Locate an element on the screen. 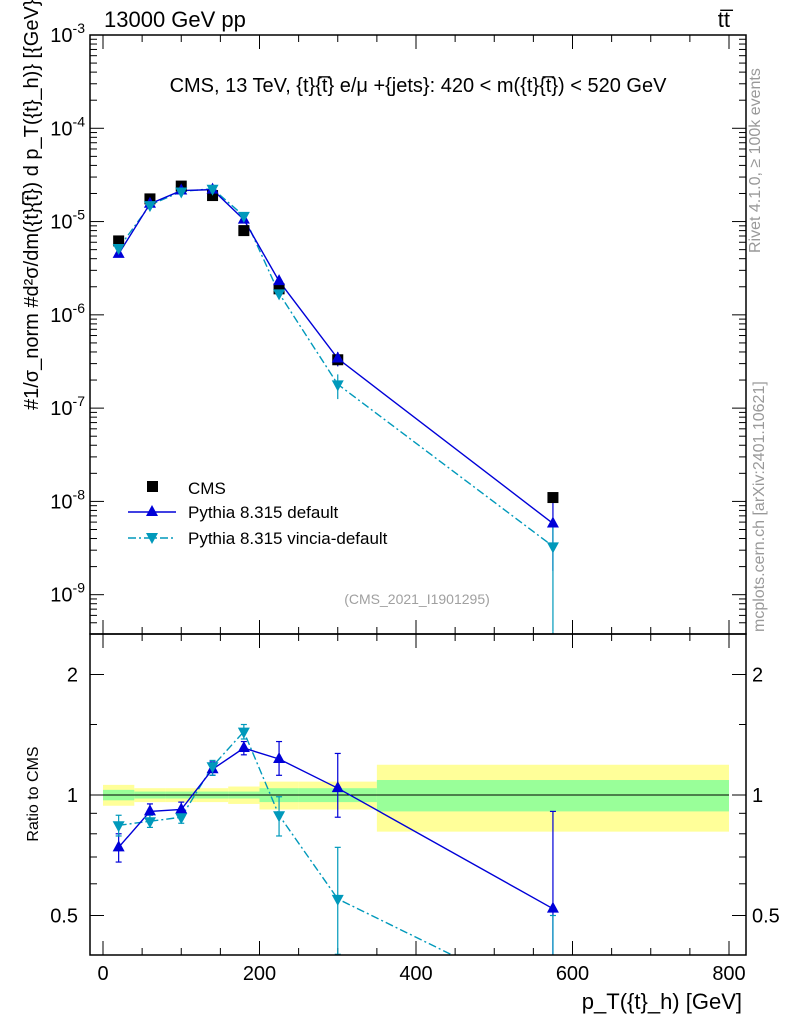  x-tick-label: 400 is located at coordinates (415, 974).